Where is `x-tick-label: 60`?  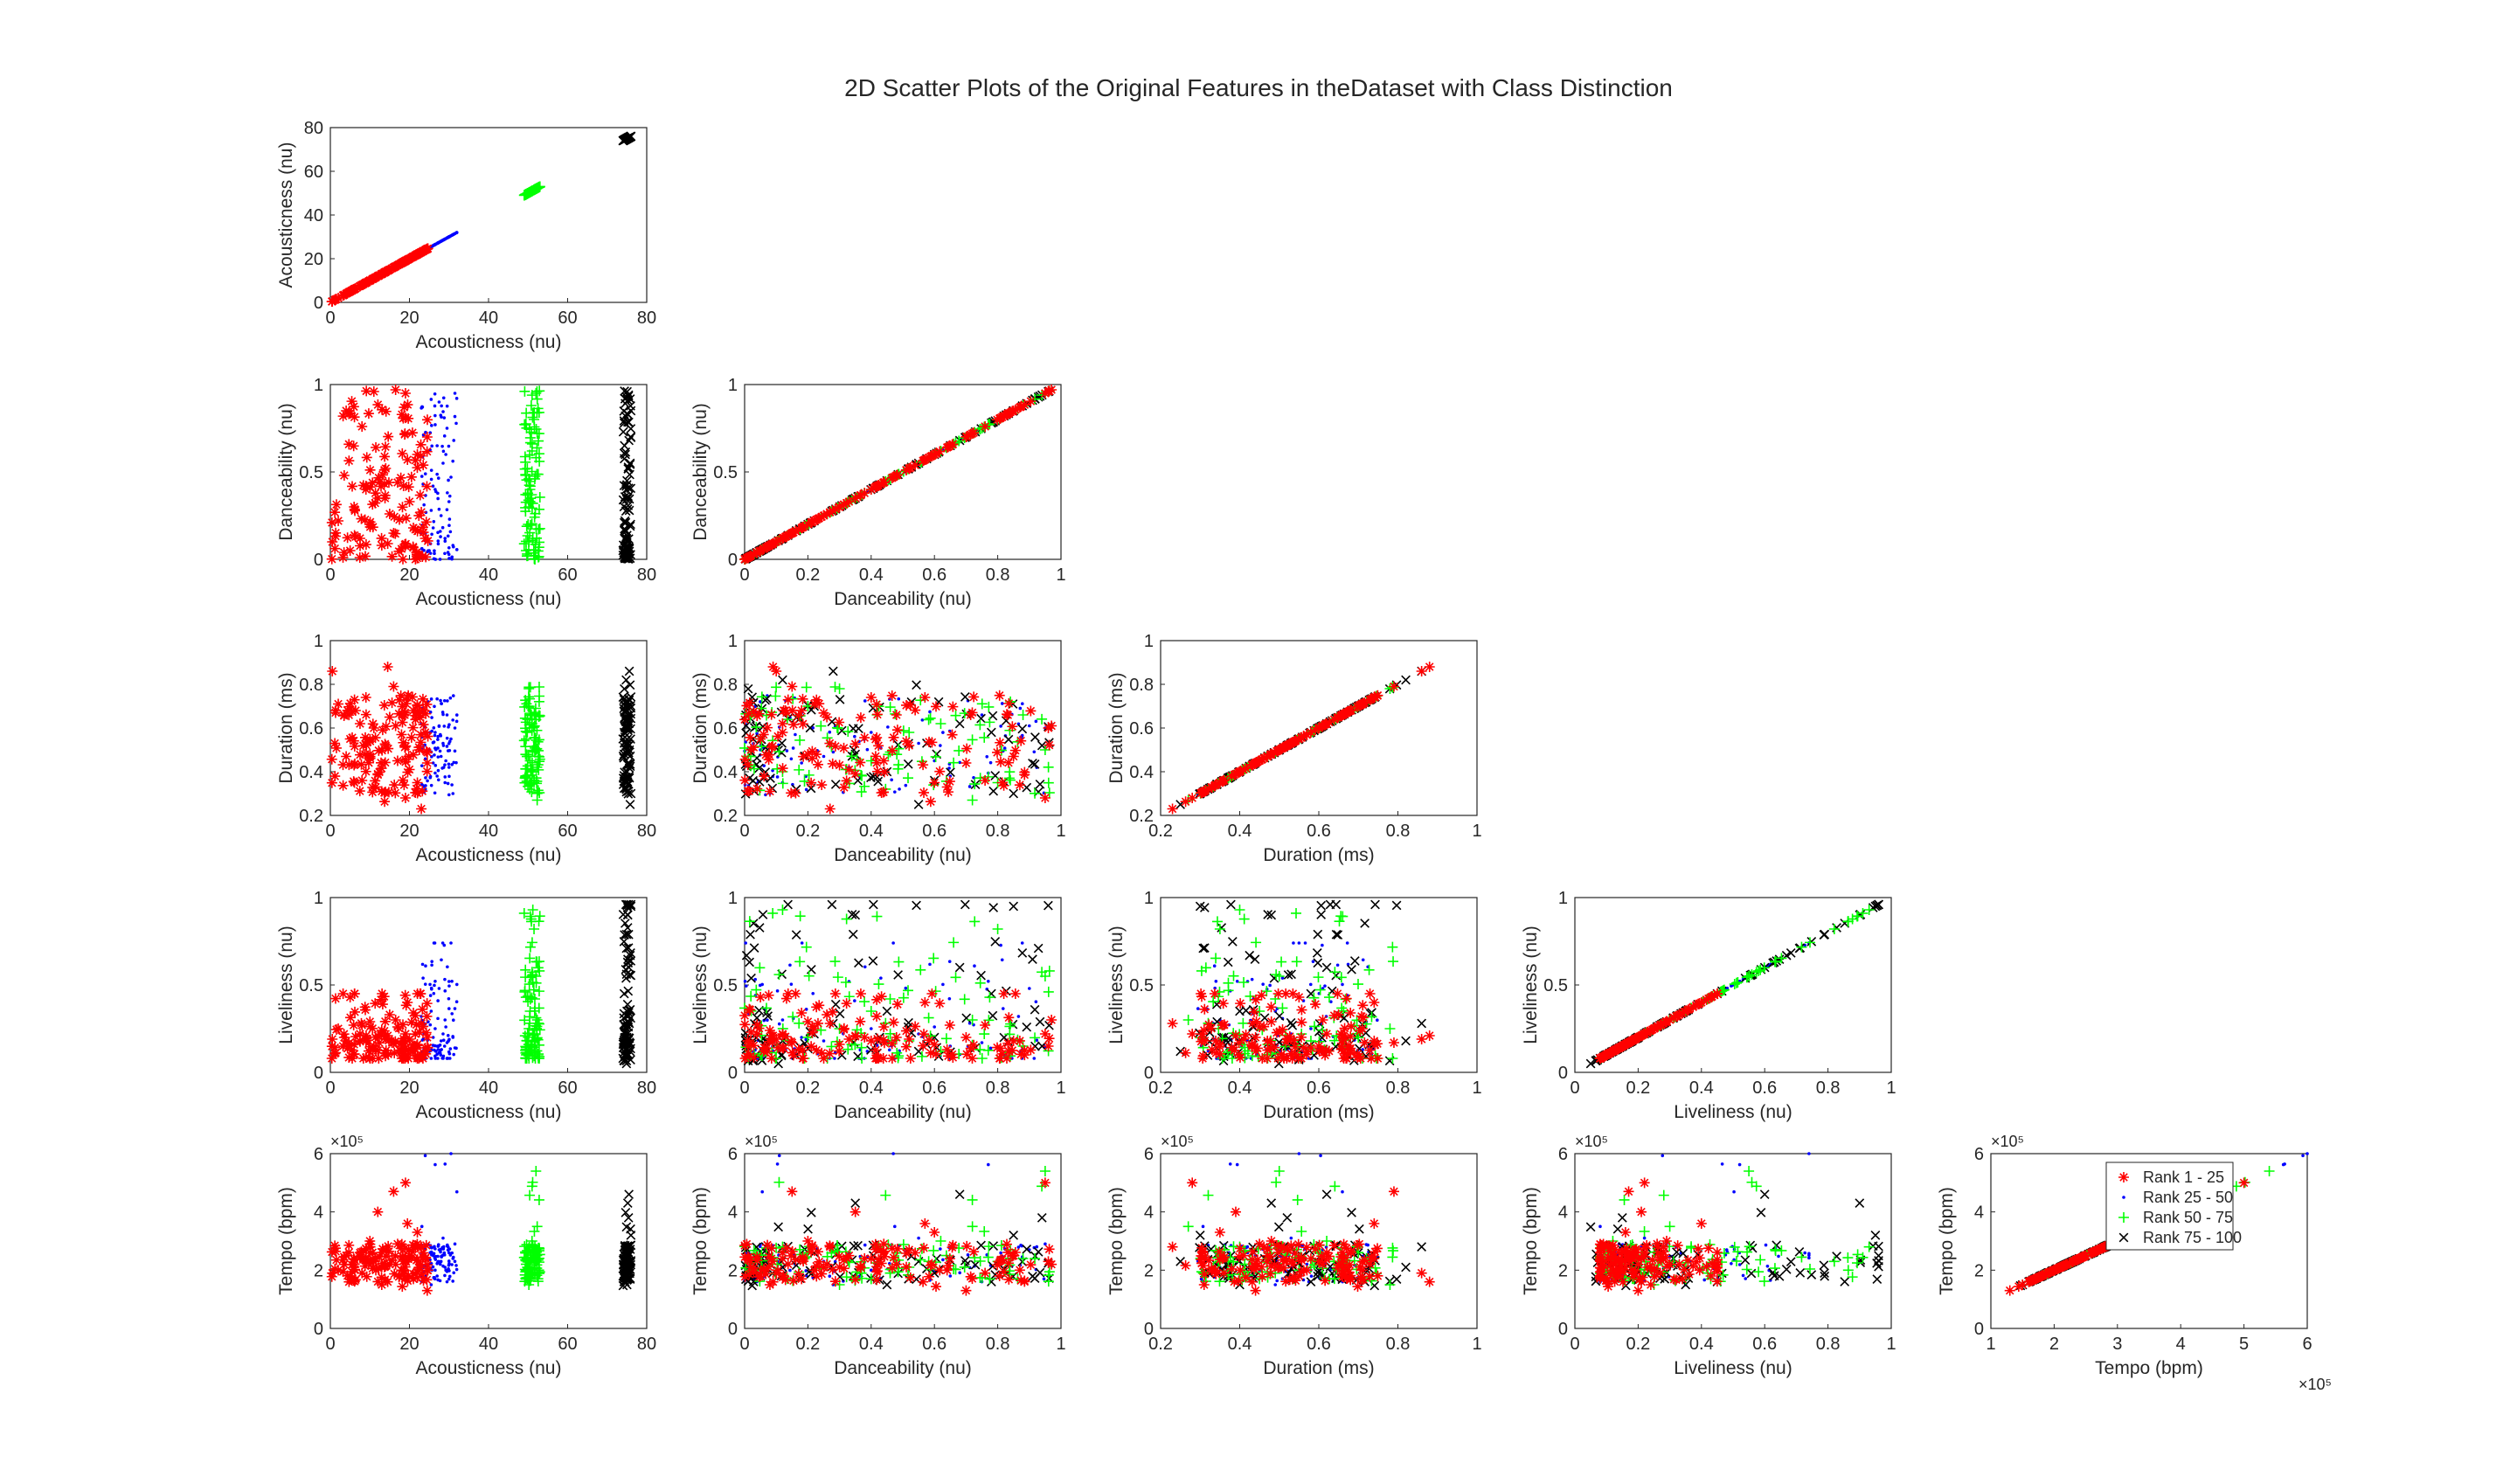 x-tick-label: 60 is located at coordinates (567, 1344).